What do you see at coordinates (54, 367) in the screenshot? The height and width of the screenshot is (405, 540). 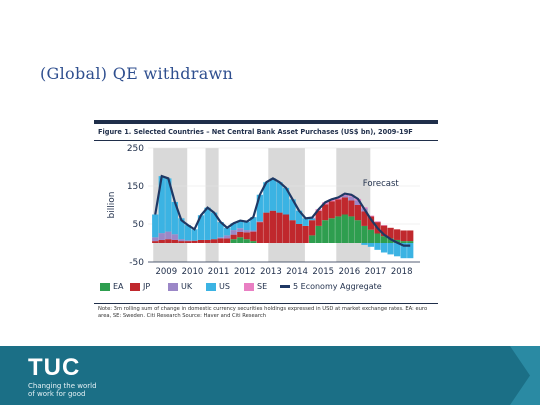 I see `tuc-logo: TUC` at bounding box center [54, 367].